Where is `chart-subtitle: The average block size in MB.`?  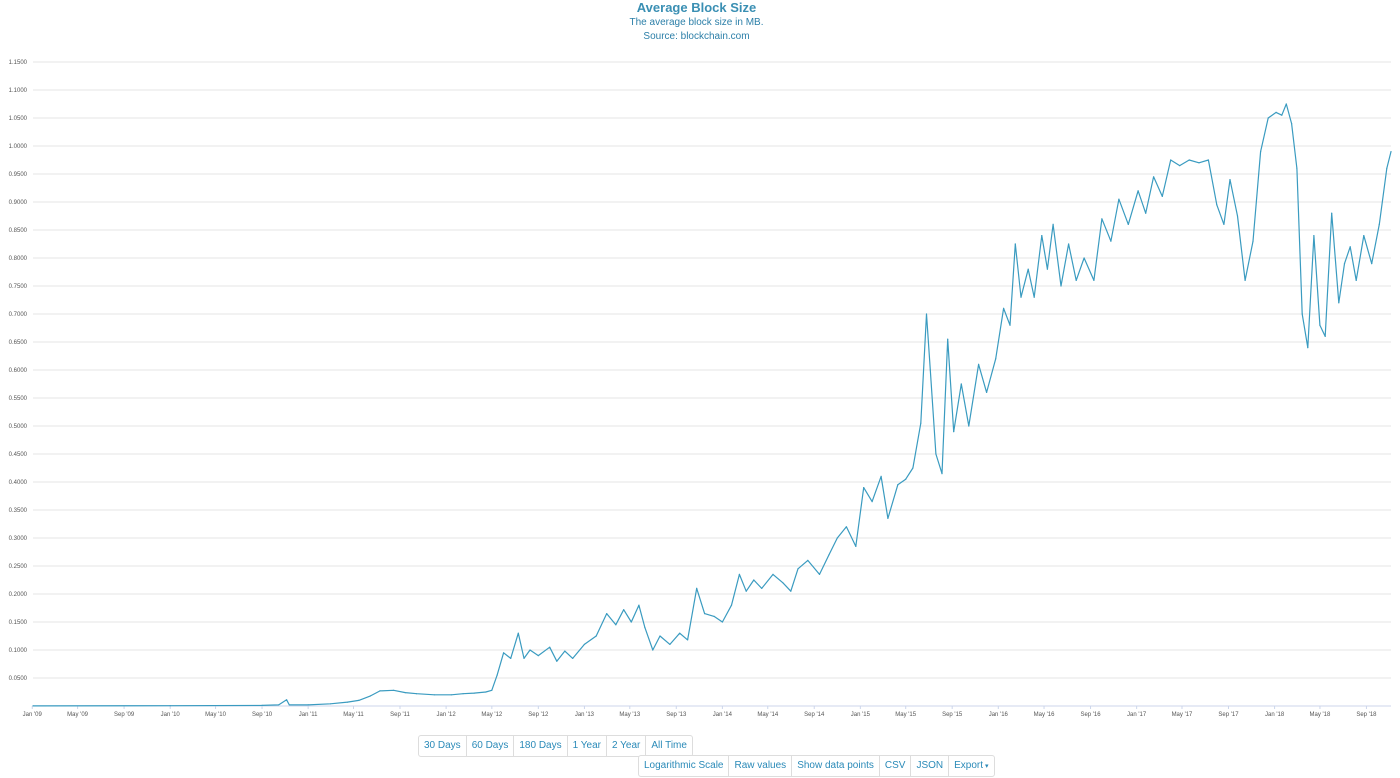
chart-subtitle: The average block size in MB. is located at coordinates (696, 22).